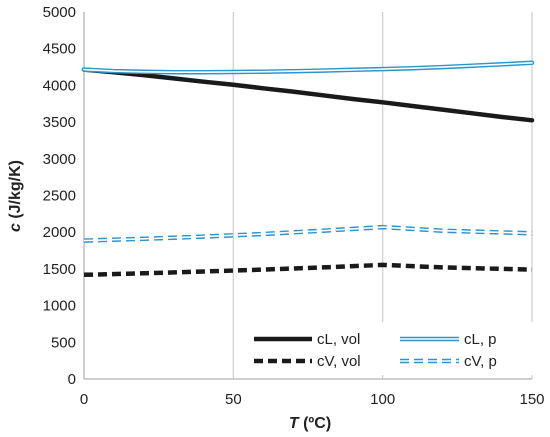 This screenshot has height=437, width=550. I want to click on legend-background, so click(390, 348).